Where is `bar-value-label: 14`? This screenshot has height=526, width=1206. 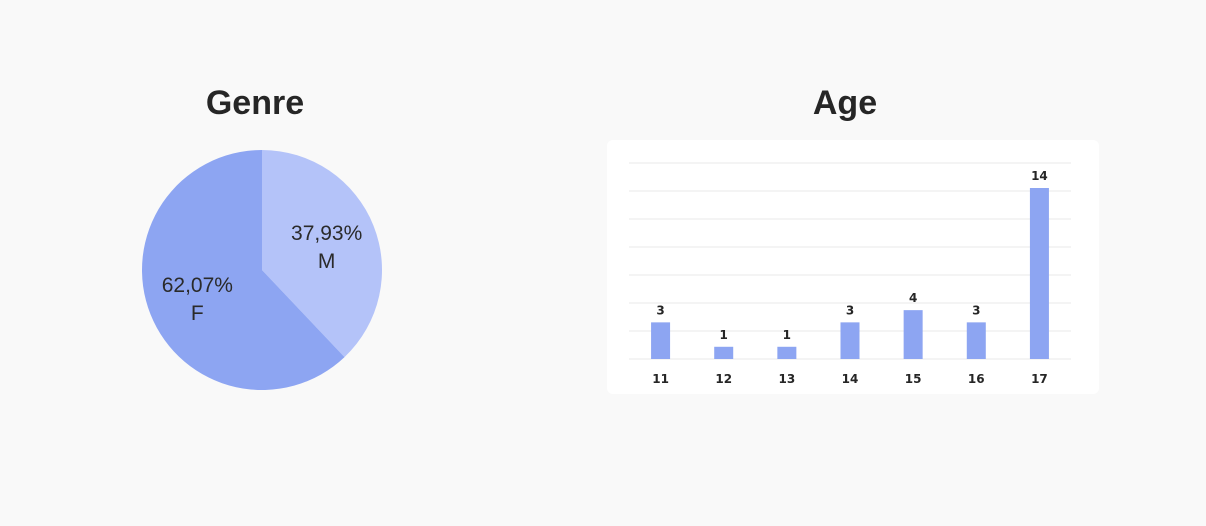 bar-value-label: 14 is located at coordinates (1039, 176).